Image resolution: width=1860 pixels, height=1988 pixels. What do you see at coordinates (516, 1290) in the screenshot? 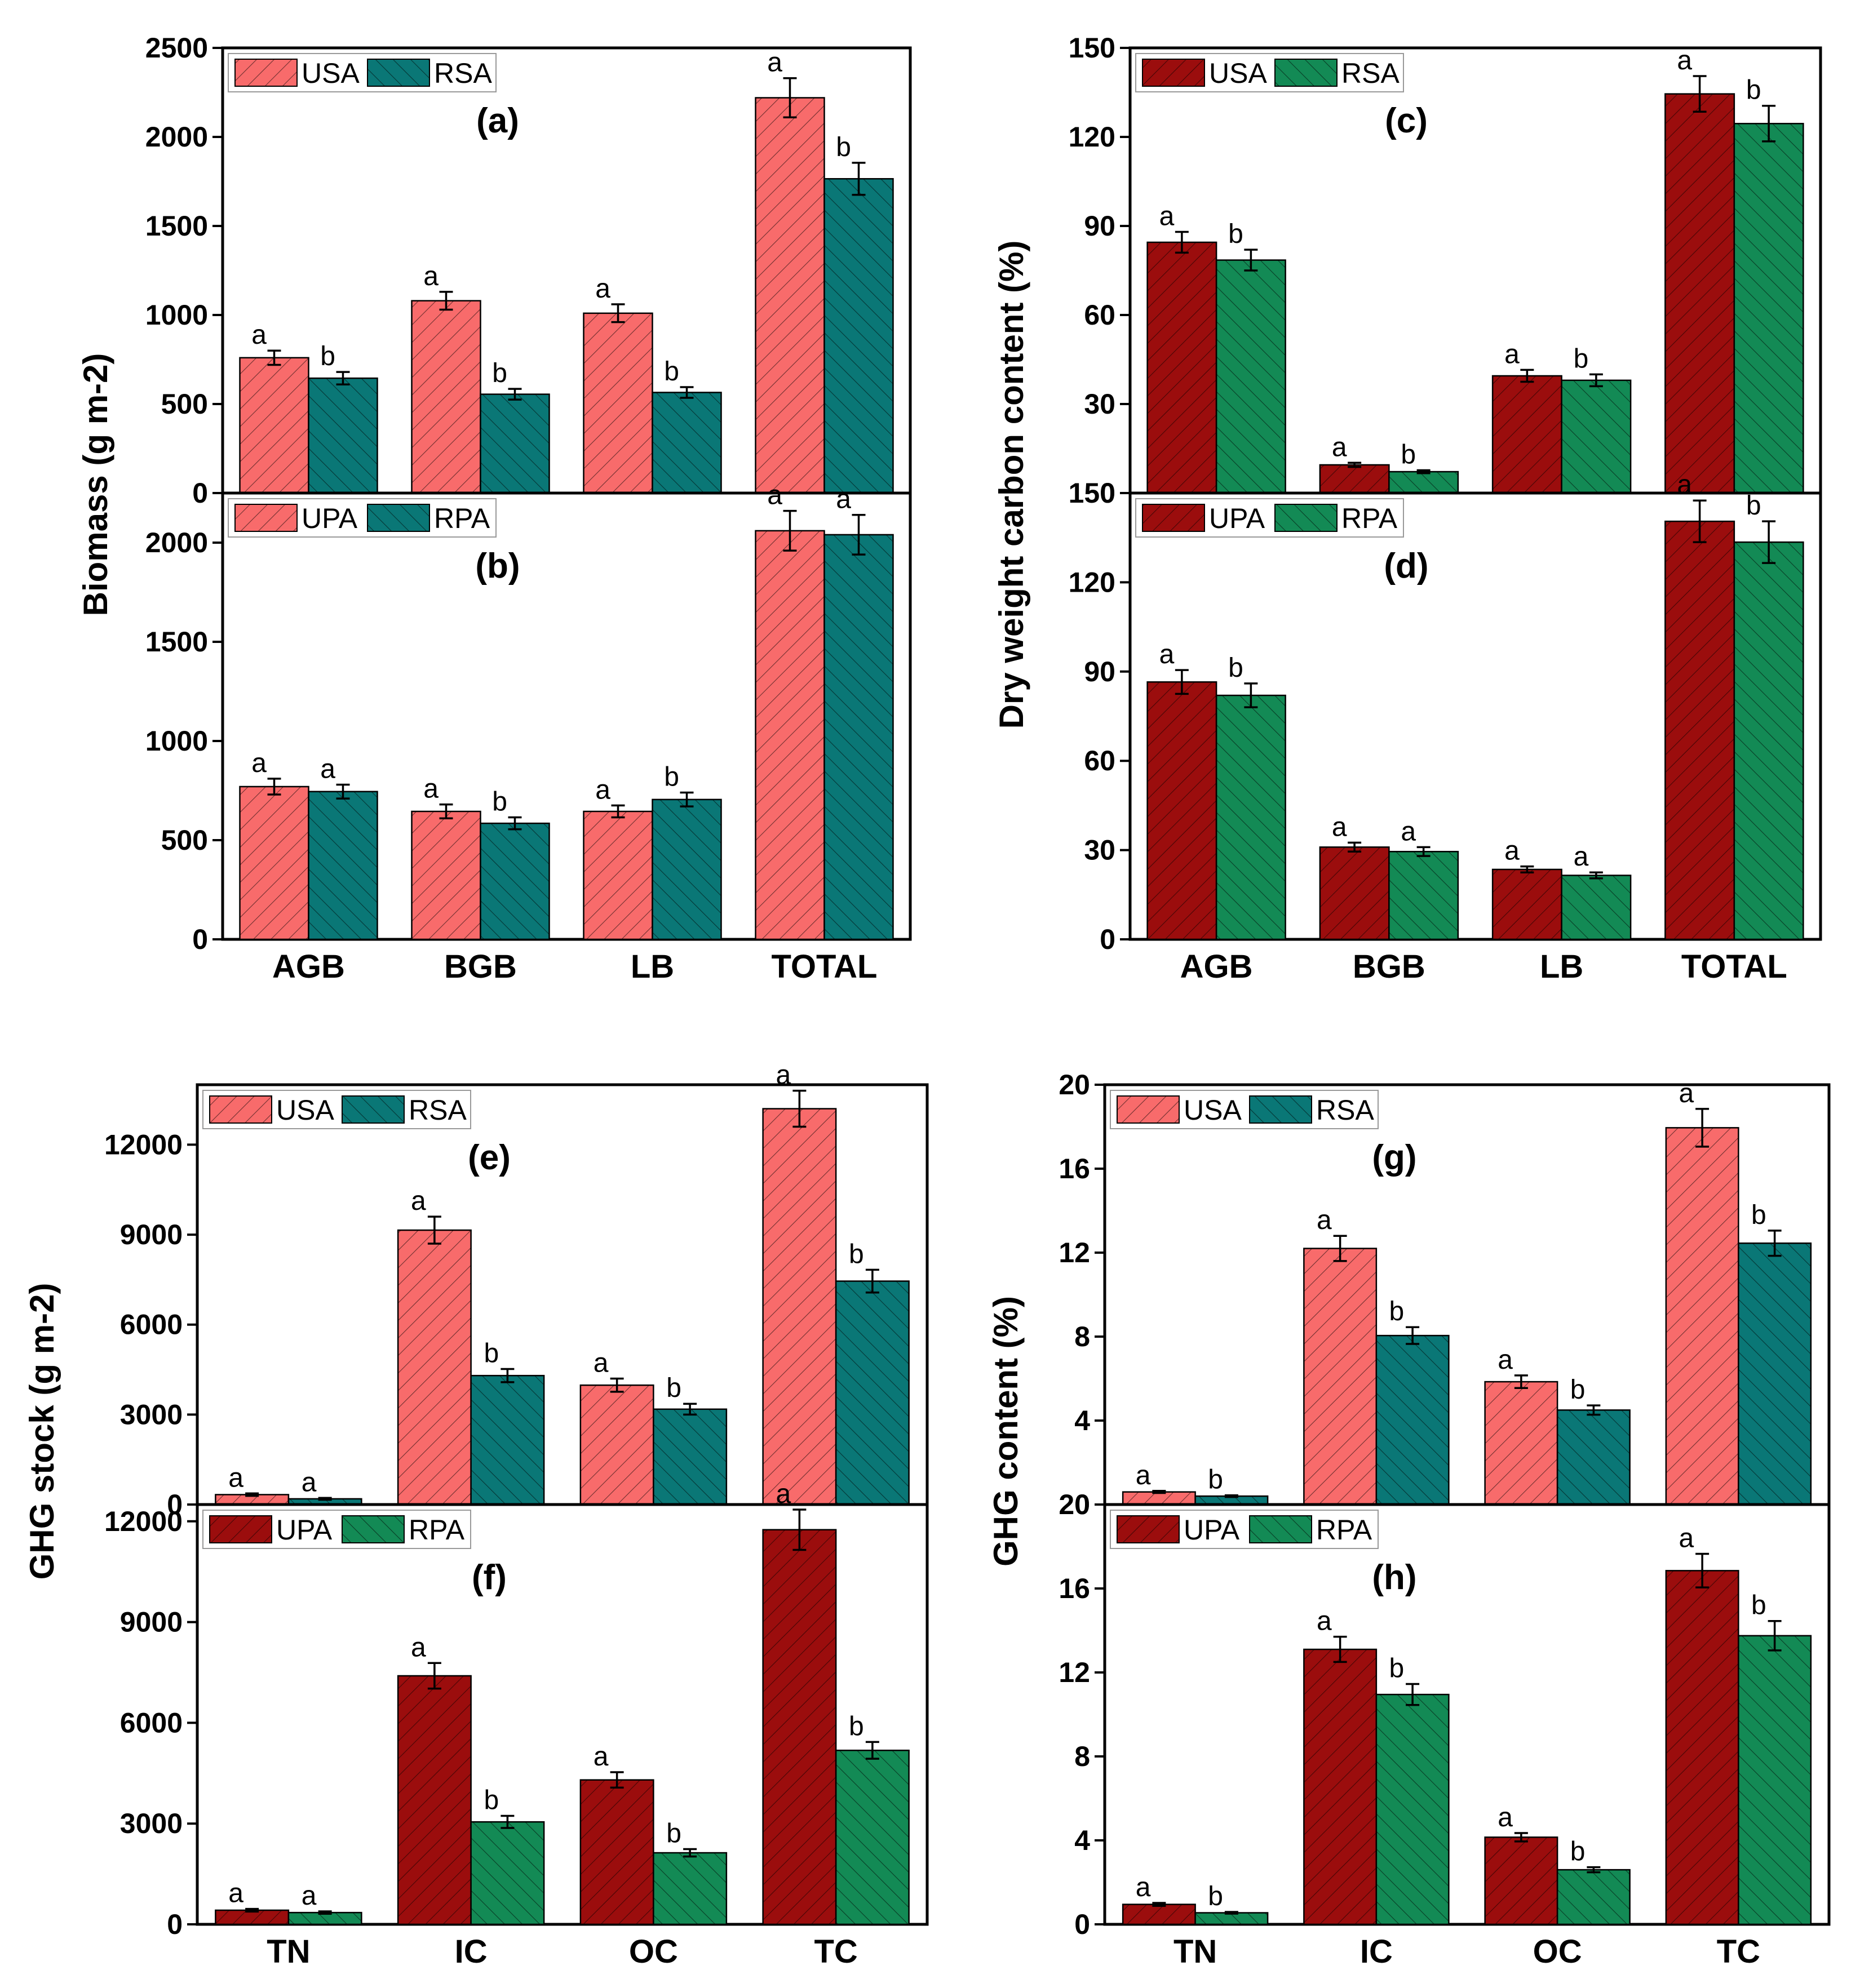
I see `panel-e: 0 3000 6000 9000 12000 a a a b a b a b (e) USA RSA` at bounding box center [516, 1290].